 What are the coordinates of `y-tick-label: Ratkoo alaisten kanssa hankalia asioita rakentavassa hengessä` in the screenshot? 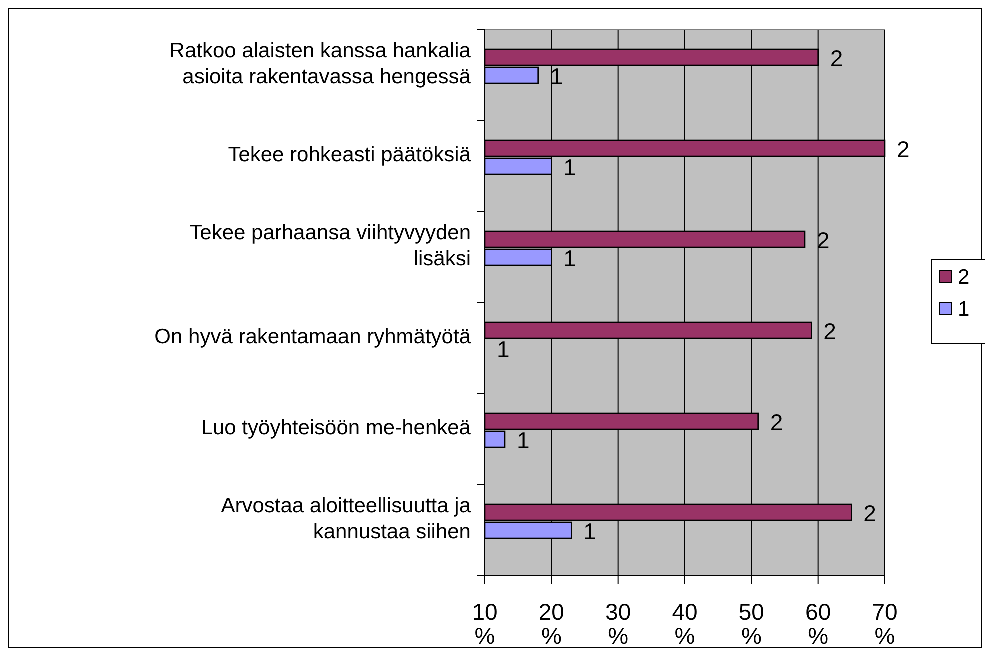 It's located at (321, 64).